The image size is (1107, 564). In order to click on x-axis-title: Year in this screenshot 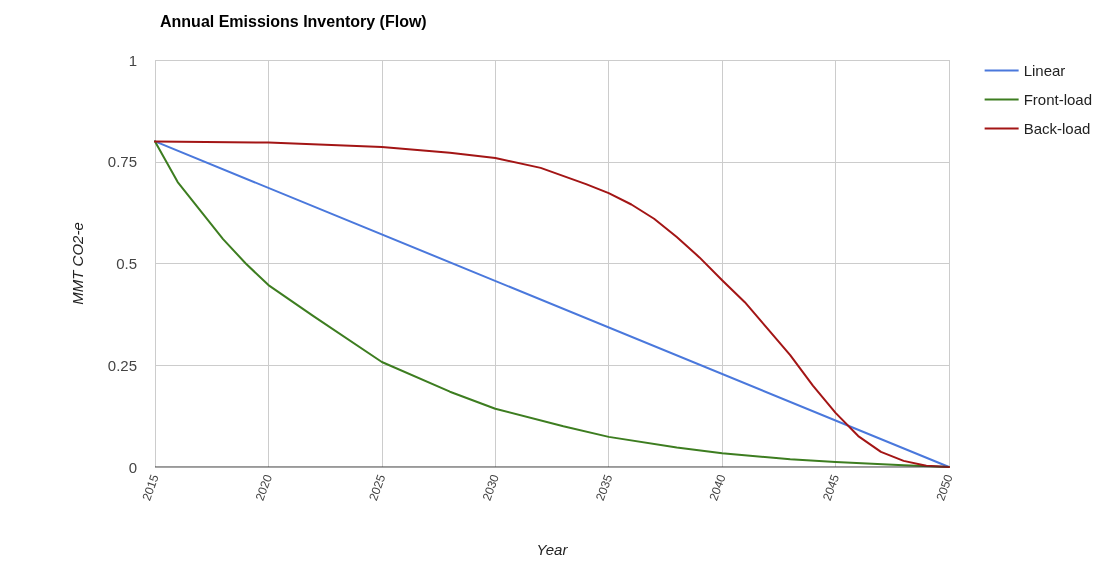, I will do `click(552, 549)`.